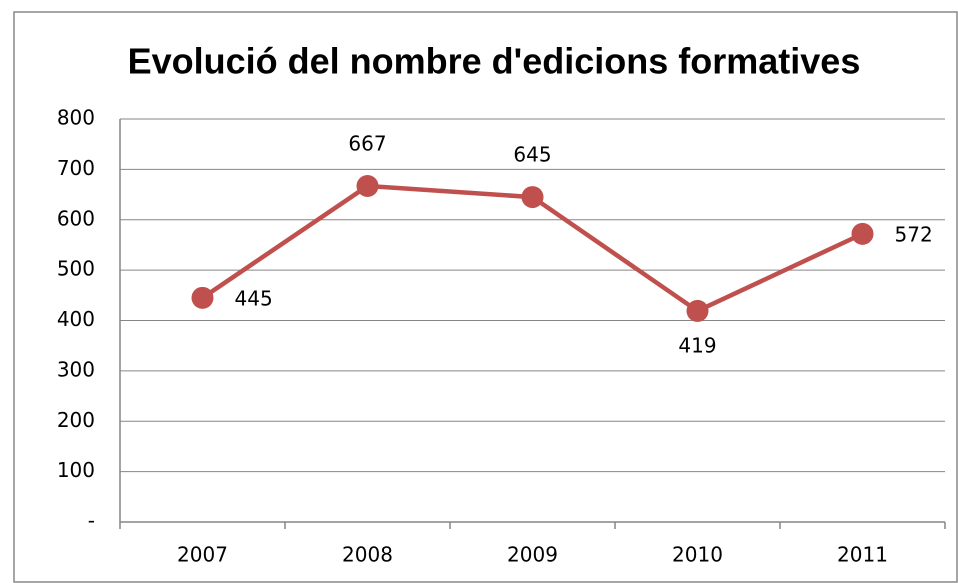 Image resolution: width=958 pixels, height=583 pixels. I want to click on y-tick-label: 100, so click(76, 470).